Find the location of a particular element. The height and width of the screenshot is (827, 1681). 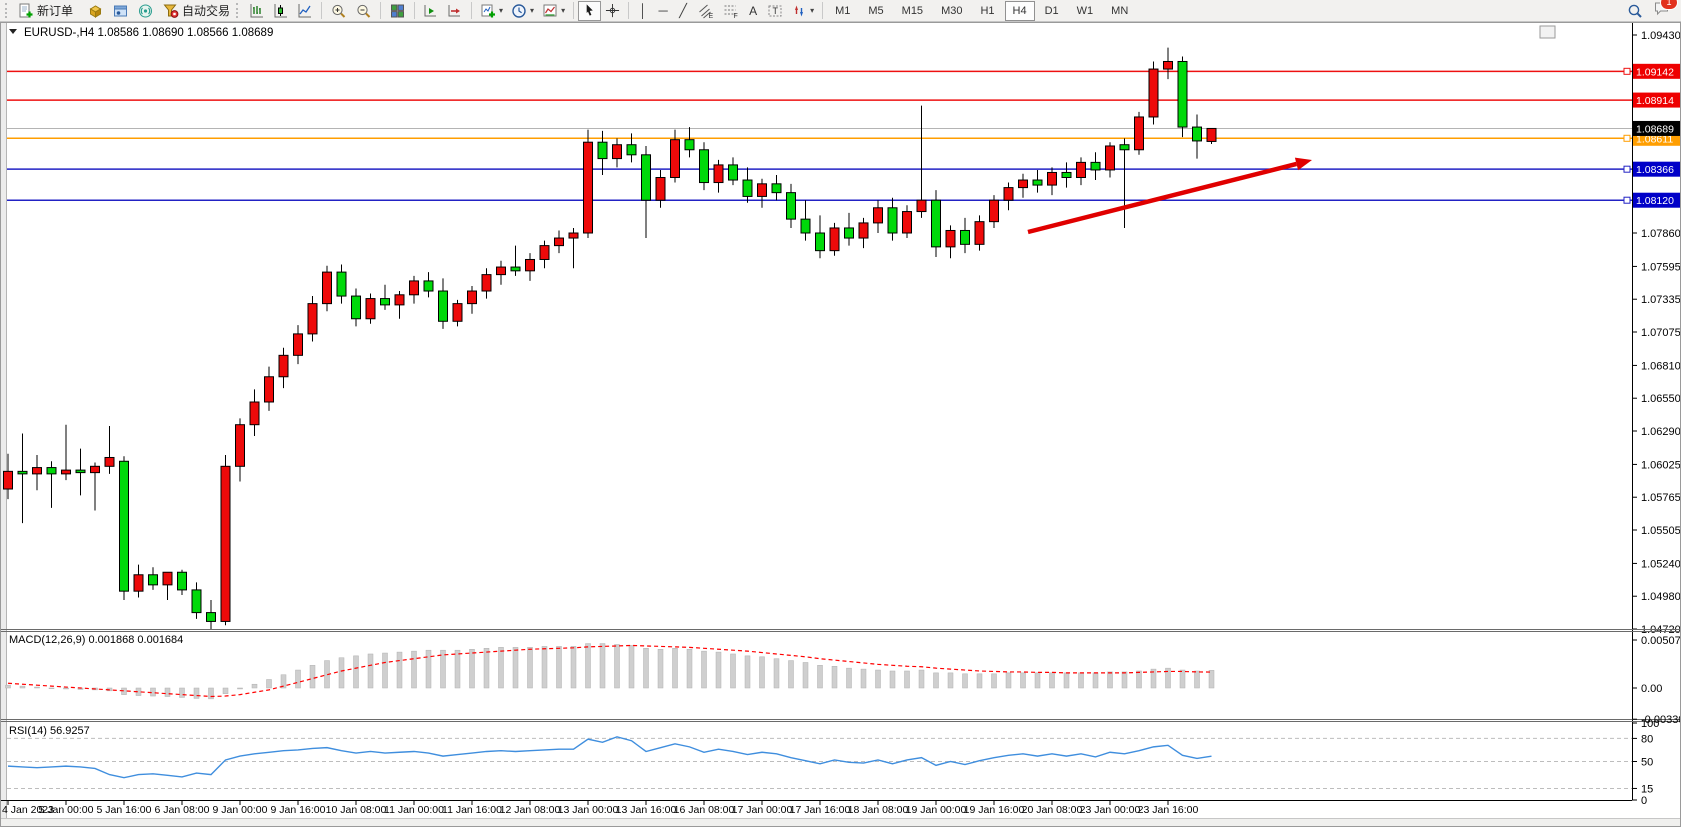

arrows-tool-button: ▾ is located at coordinates (802, 11).